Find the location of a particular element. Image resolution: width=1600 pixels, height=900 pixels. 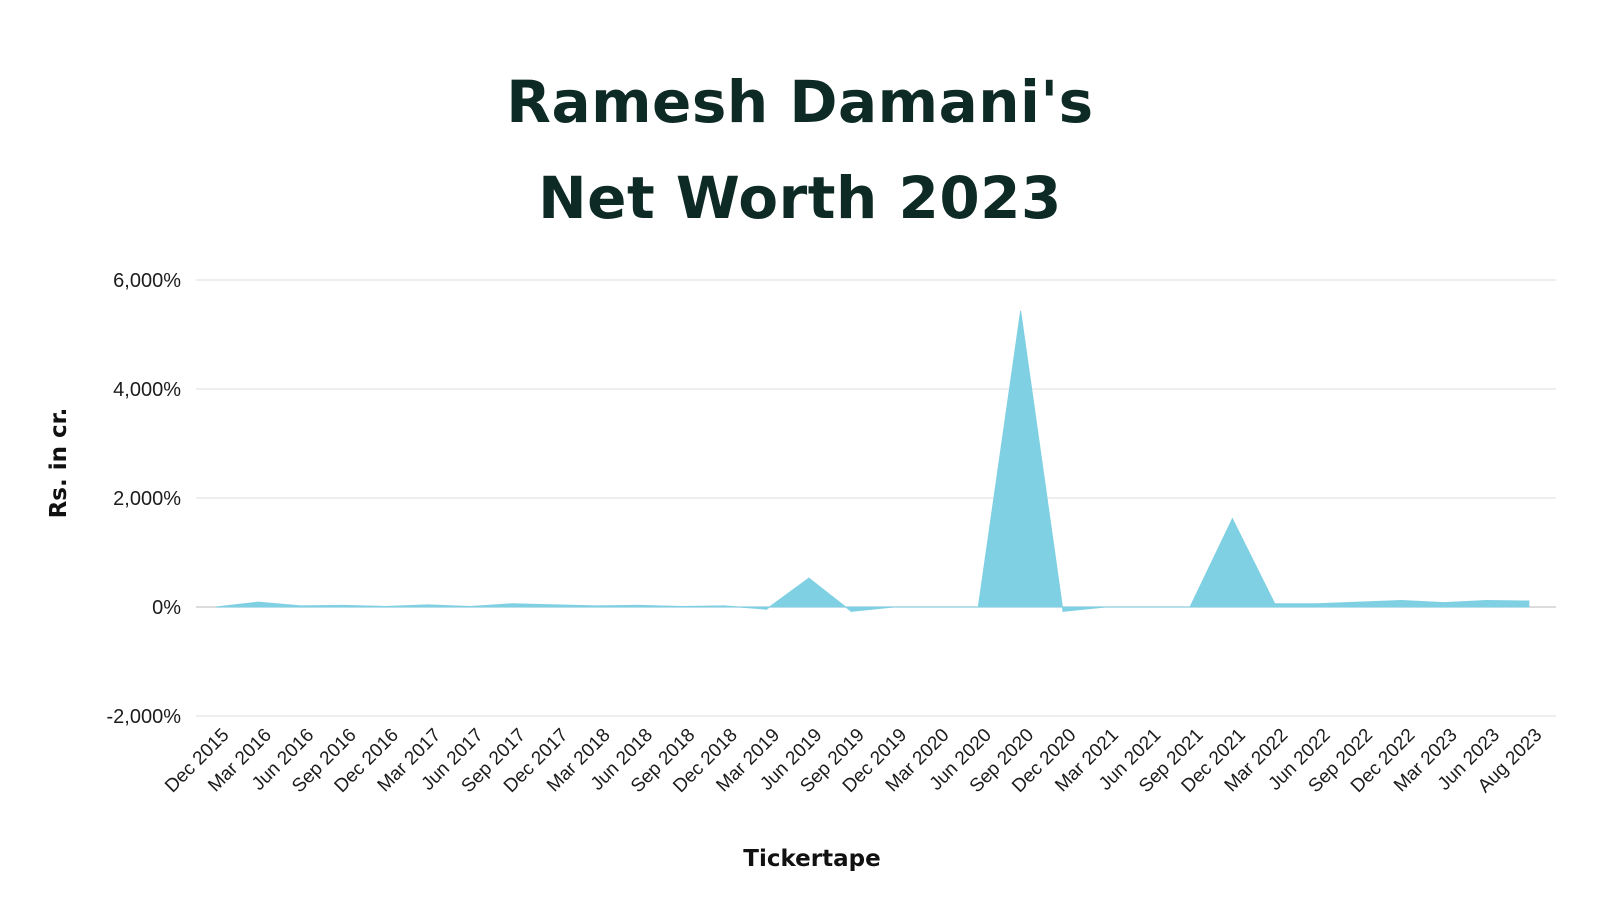

chart-title-line-1: Ramesh Damani's is located at coordinates (800, 102).